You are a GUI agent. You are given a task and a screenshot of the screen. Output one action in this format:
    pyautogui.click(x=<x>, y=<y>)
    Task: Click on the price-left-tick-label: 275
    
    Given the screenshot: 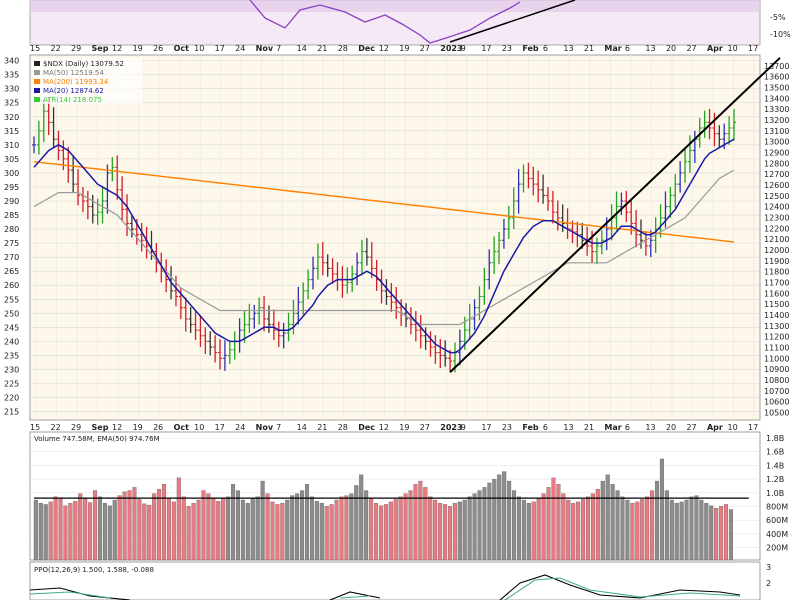 What is the action you would take?
    pyautogui.click(x=11, y=243)
    